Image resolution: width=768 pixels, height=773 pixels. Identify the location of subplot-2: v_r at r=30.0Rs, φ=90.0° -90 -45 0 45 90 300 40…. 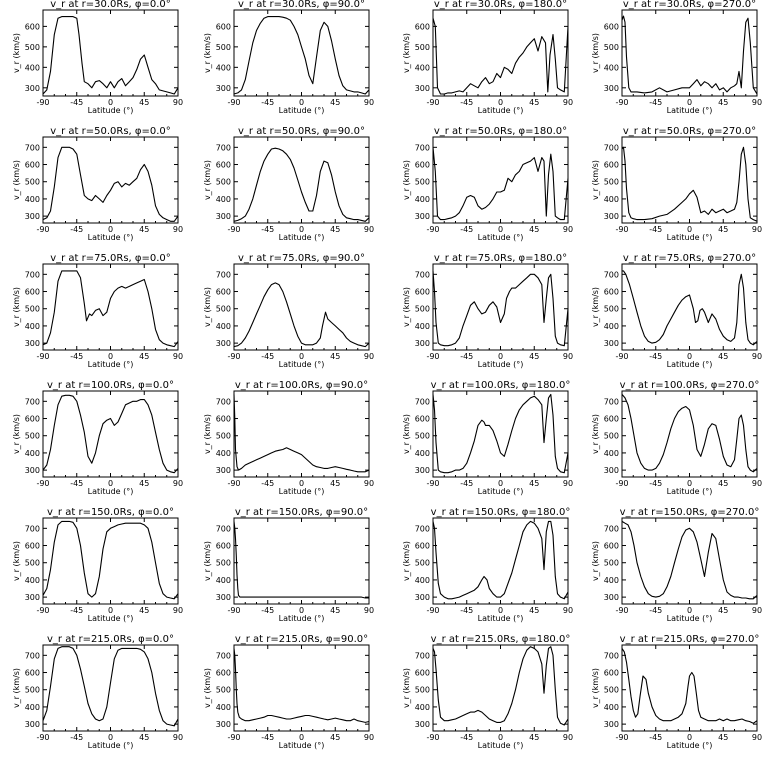
(288, 57).